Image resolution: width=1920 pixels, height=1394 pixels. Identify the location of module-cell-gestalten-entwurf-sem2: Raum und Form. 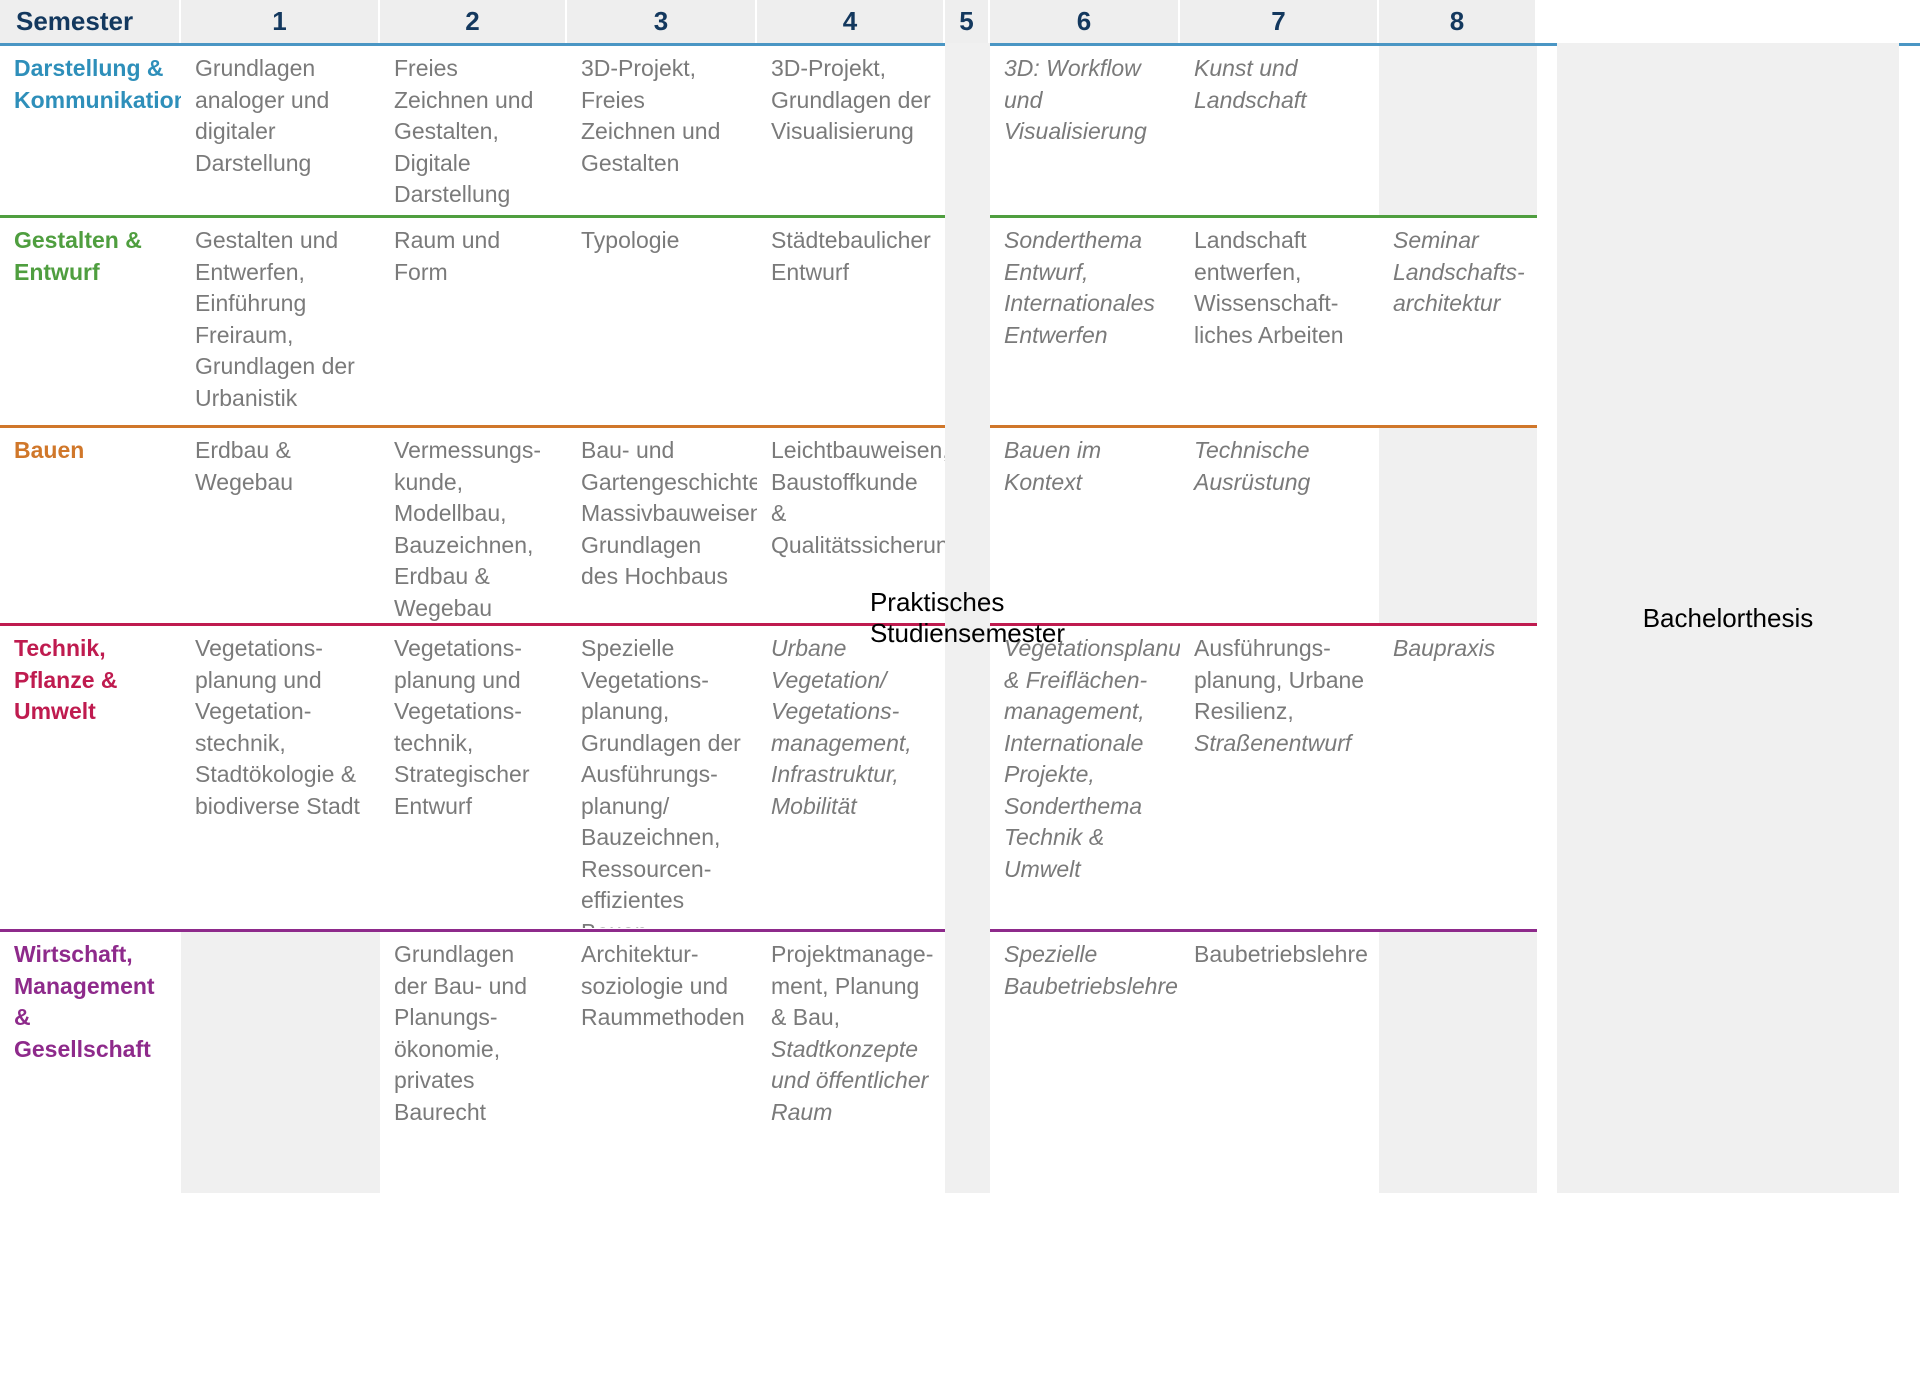
(473, 320).